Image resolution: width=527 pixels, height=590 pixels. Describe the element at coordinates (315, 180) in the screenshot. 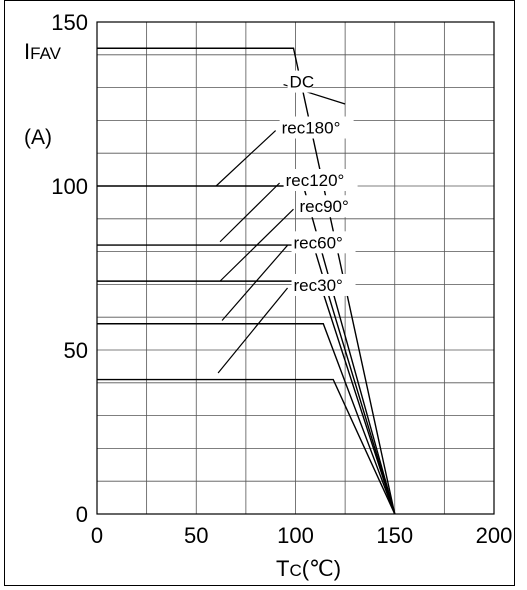

I see `series-label: rec120°` at that location.